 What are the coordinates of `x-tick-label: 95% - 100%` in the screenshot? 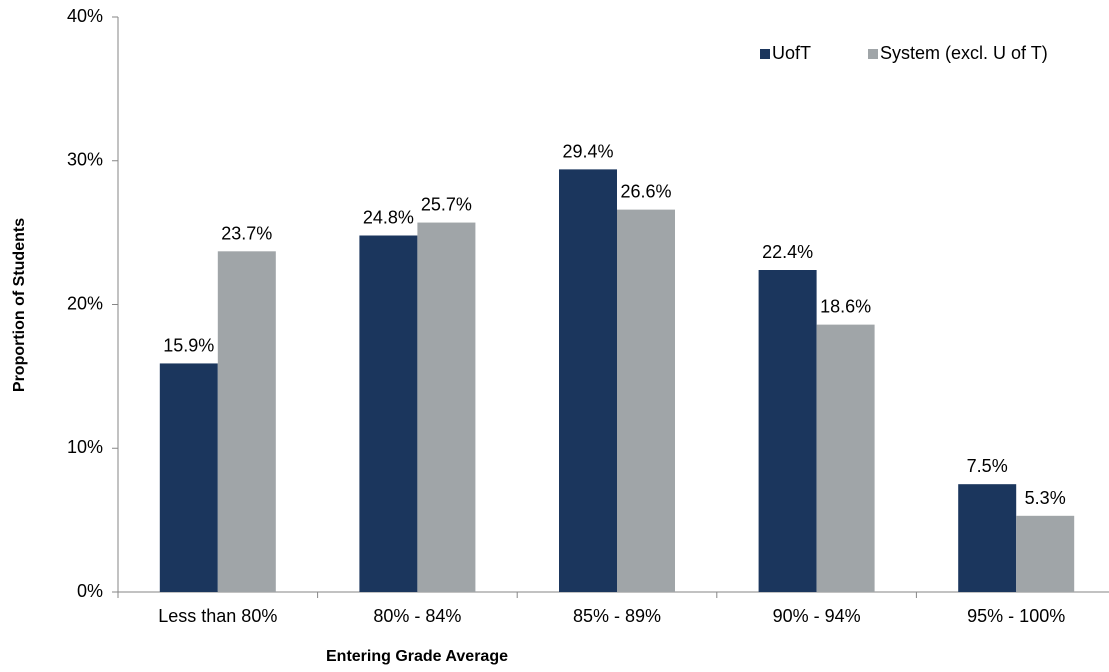 It's located at (1016, 616).